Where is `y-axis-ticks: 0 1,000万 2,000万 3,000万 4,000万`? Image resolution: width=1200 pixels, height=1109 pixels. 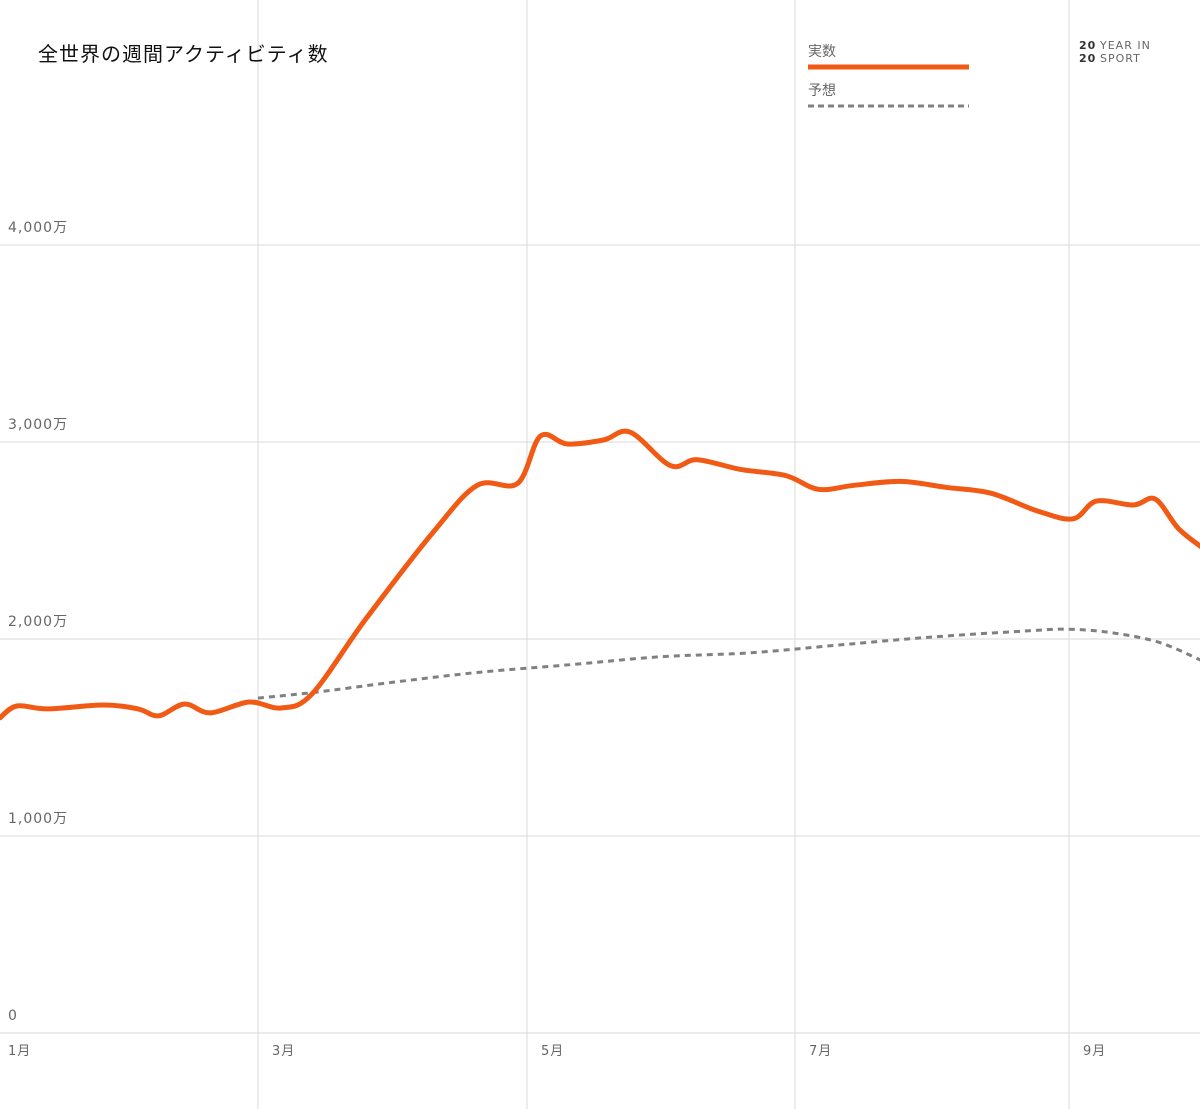
y-axis-ticks: 0 1,000万 2,000万 3,000万 4,000万 is located at coordinates (38, 622).